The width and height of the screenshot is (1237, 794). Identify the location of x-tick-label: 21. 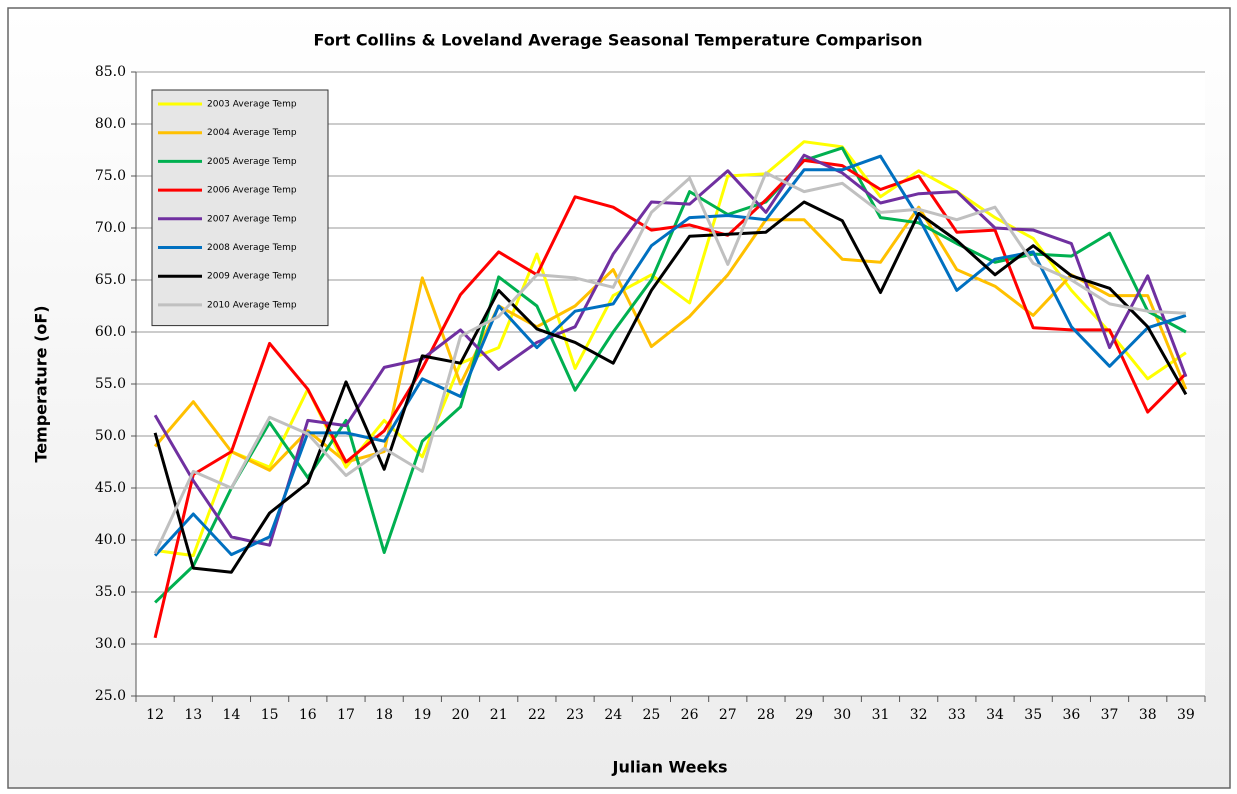
(499, 715).